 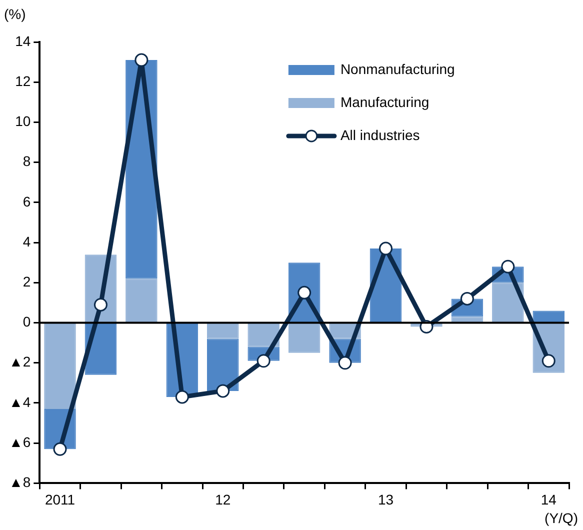 I want to click on y-tick-label: 2, so click(x=26, y=282).